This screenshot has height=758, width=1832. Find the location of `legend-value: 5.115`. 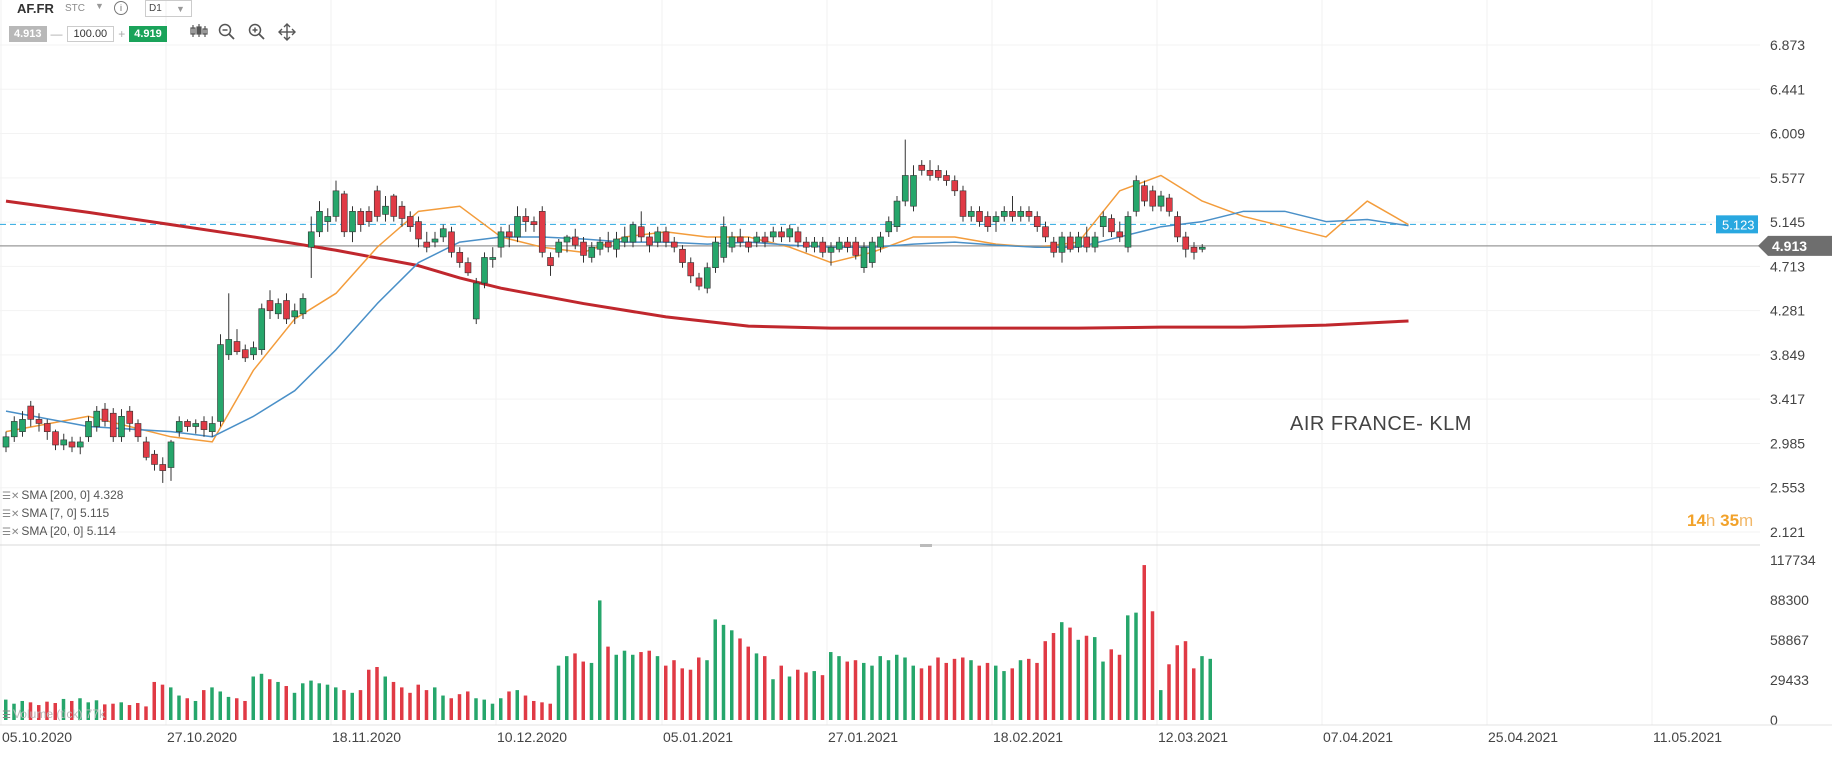

legend-value: 5.115 is located at coordinates (95, 513).